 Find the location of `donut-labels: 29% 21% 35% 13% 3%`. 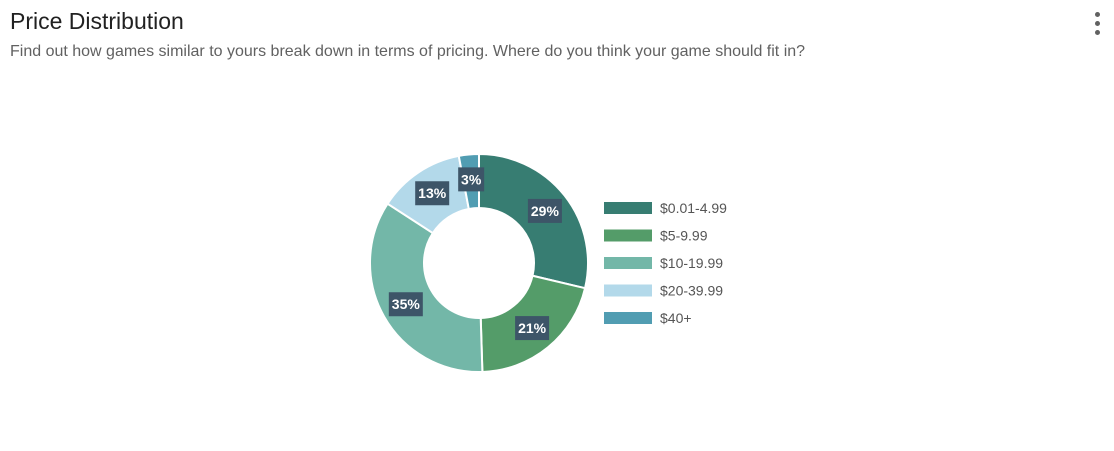

donut-labels: 29% 21% 35% 13% 3% is located at coordinates (475, 254).